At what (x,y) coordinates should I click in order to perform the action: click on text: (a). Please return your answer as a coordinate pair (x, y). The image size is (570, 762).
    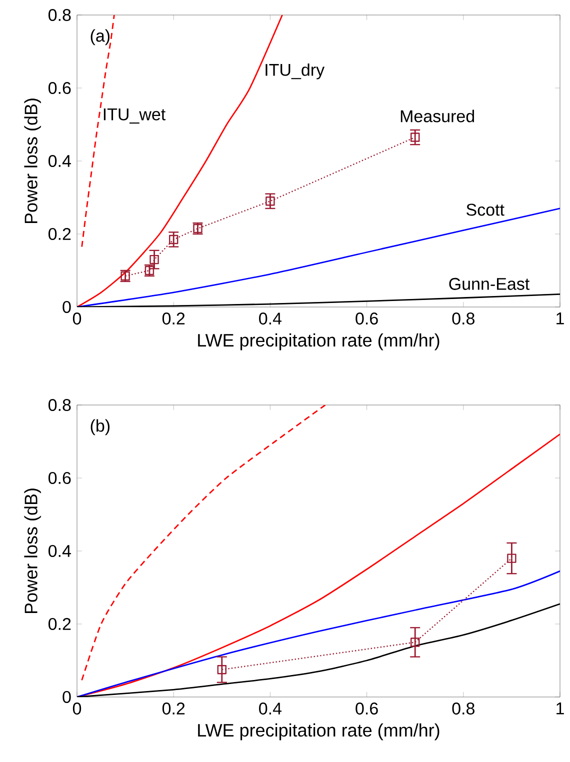
    Looking at the image, I should click on (100, 37).